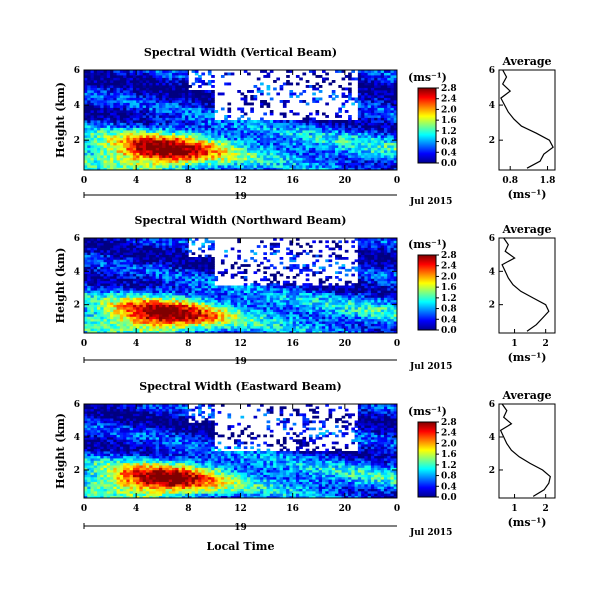 The image size is (613, 598). What do you see at coordinates (548, 181) in the screenshot?
I see `profile-x-tick-label: 1.8` at bounding box center [548, 181].